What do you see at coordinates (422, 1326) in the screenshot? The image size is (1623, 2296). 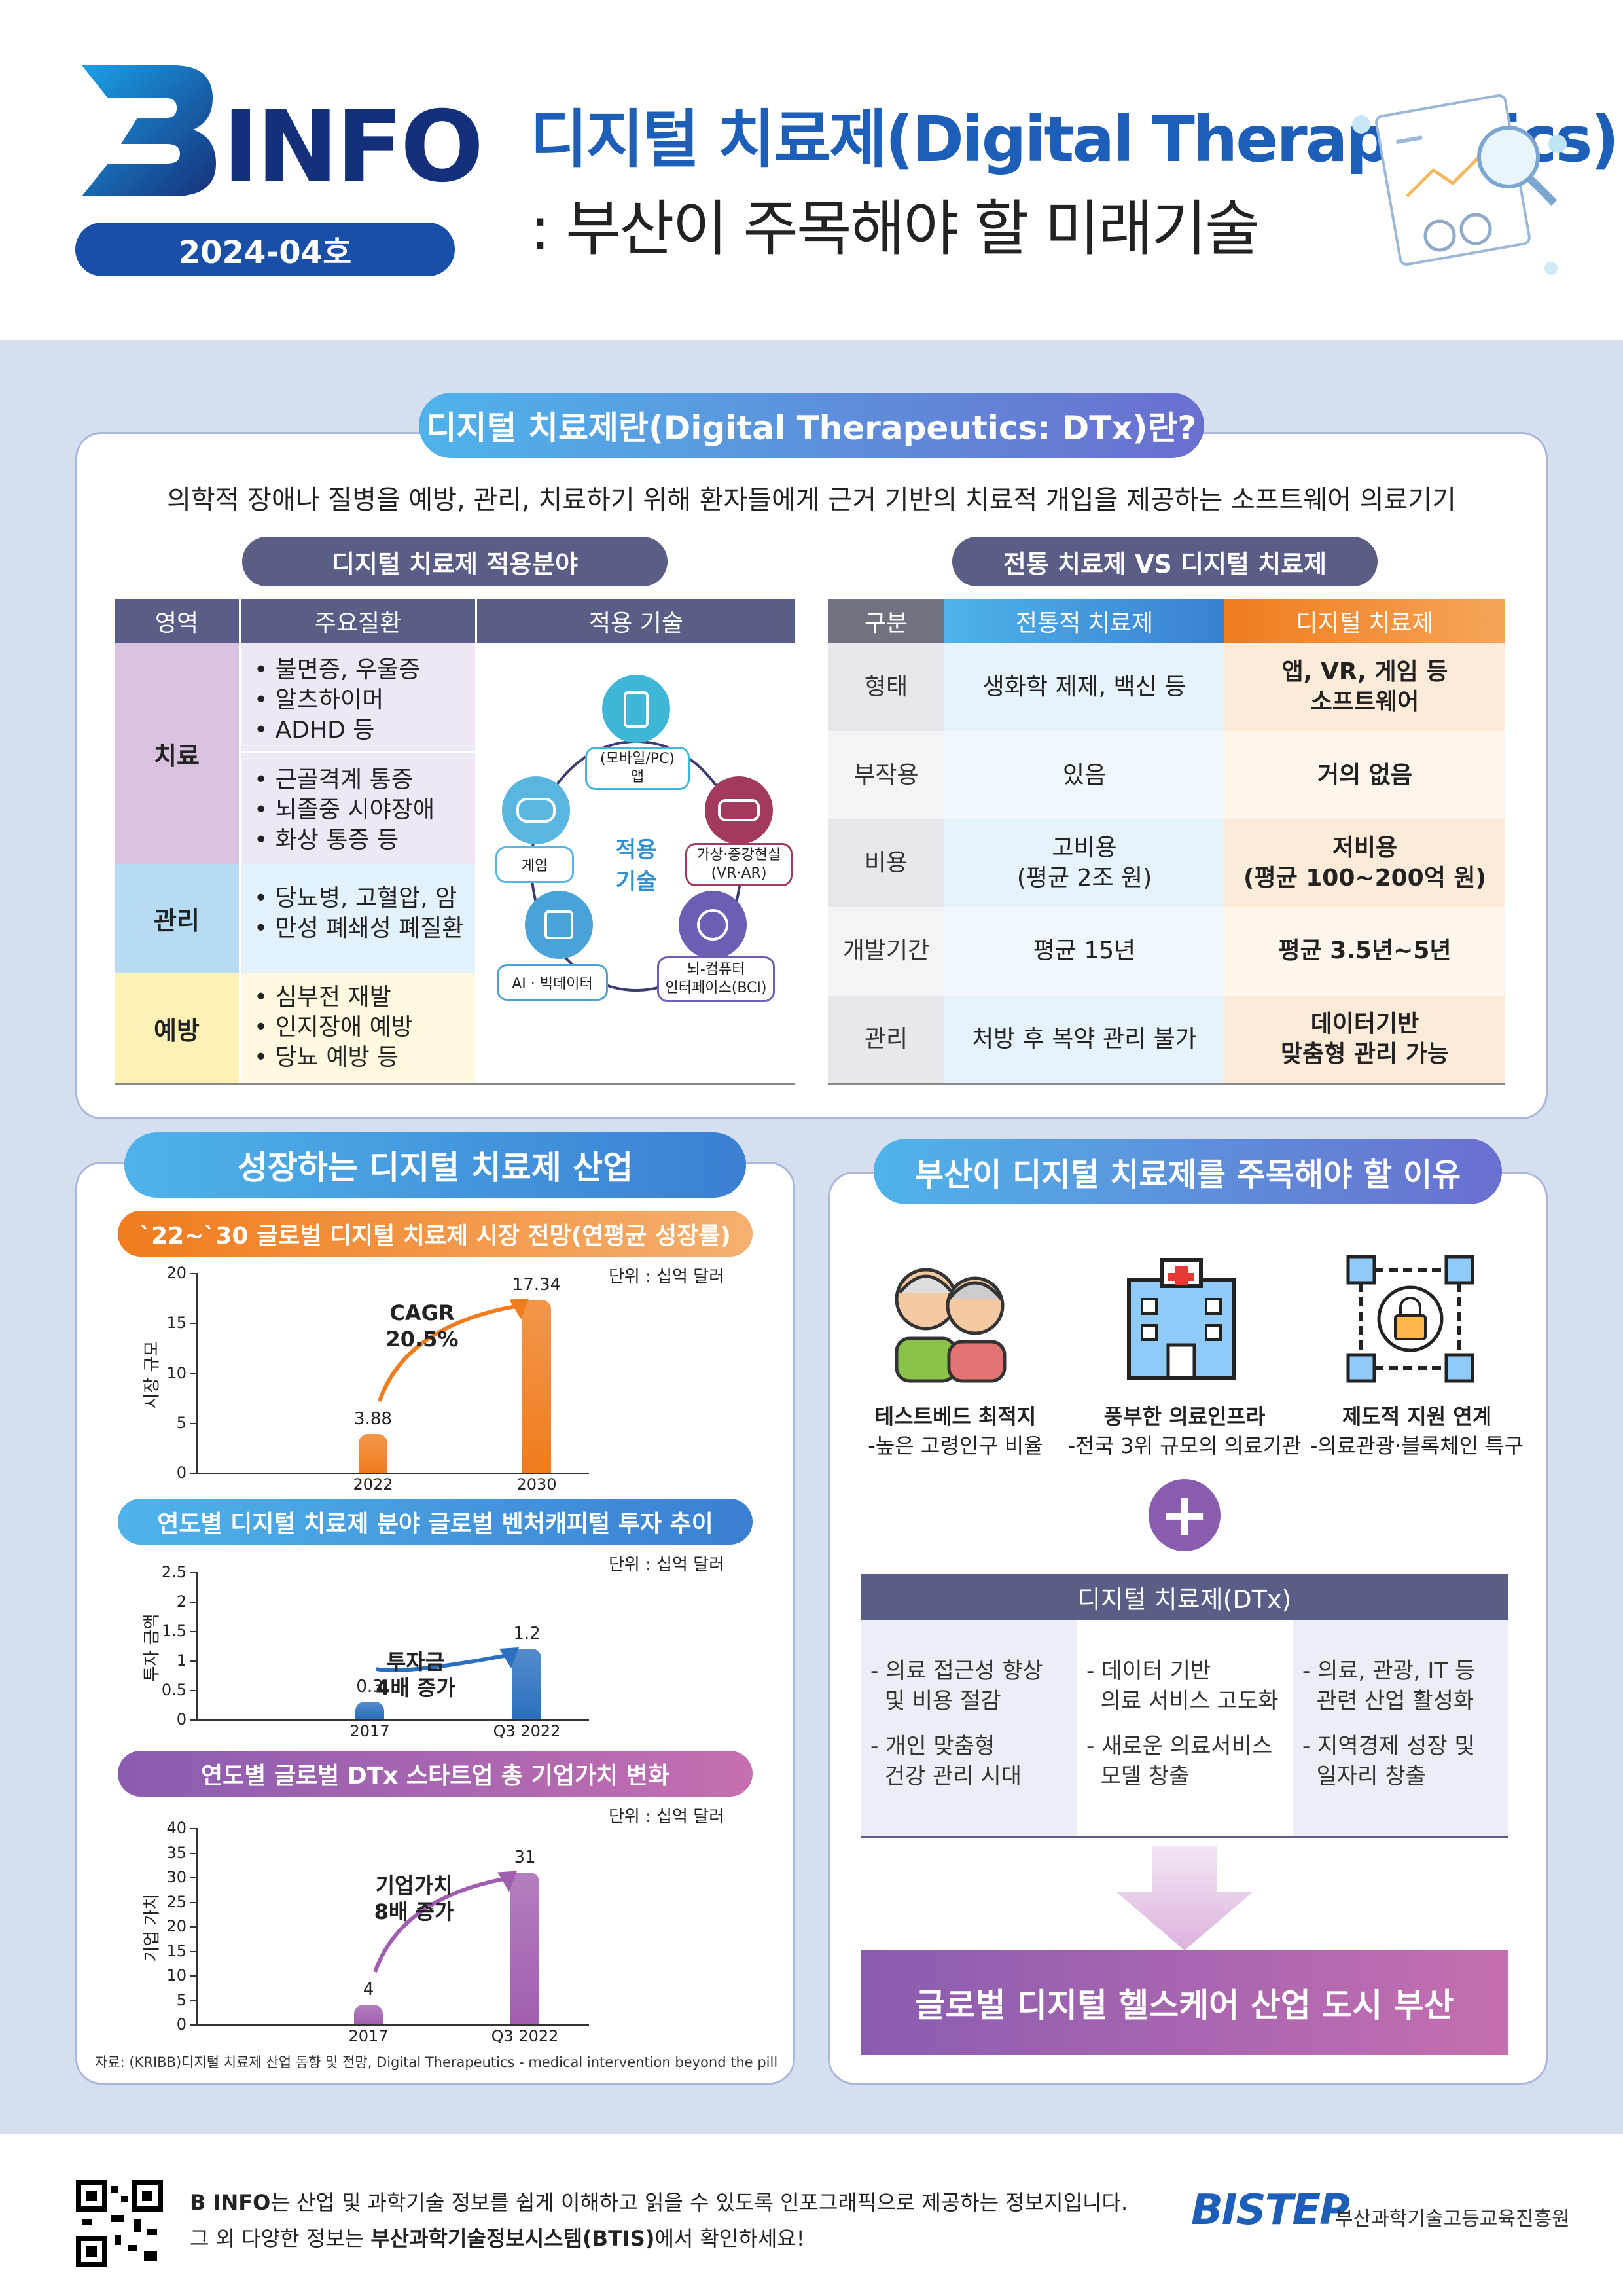 I see `chart-annotation: CAGR 20.5%` at bounding box center [422, 1326].